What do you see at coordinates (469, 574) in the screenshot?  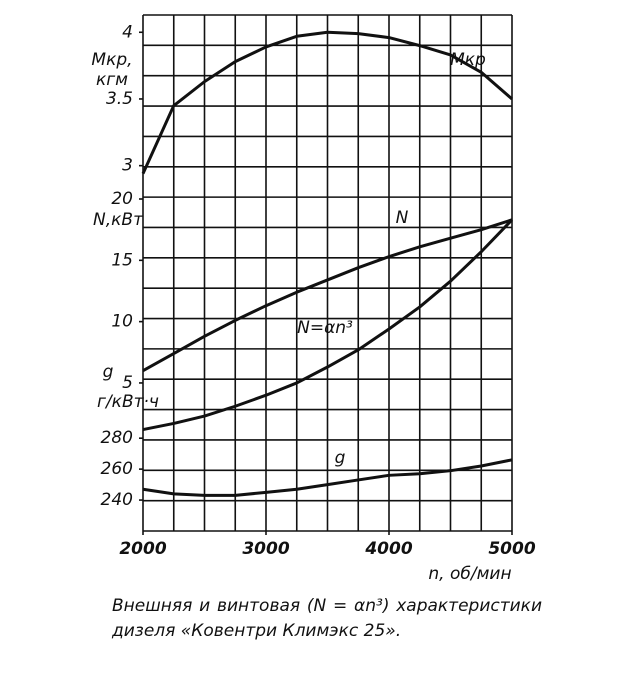 I see `x-axis-label: n, об/мин` at bounding box center [469, 574].